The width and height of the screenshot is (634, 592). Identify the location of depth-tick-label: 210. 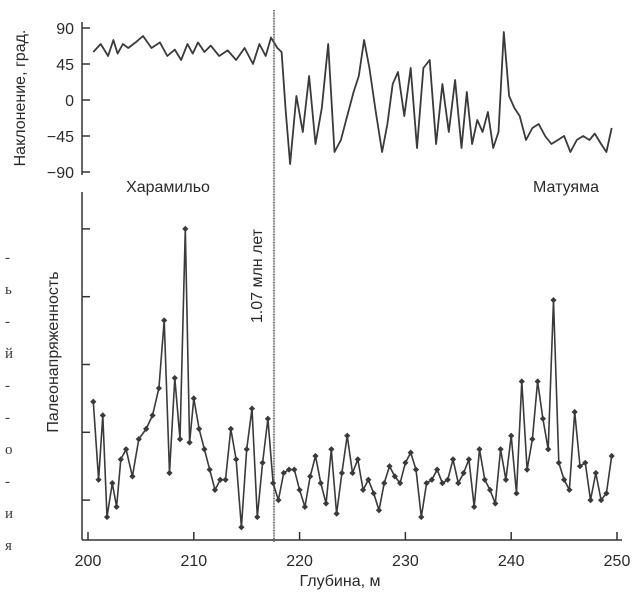
(193, 561).